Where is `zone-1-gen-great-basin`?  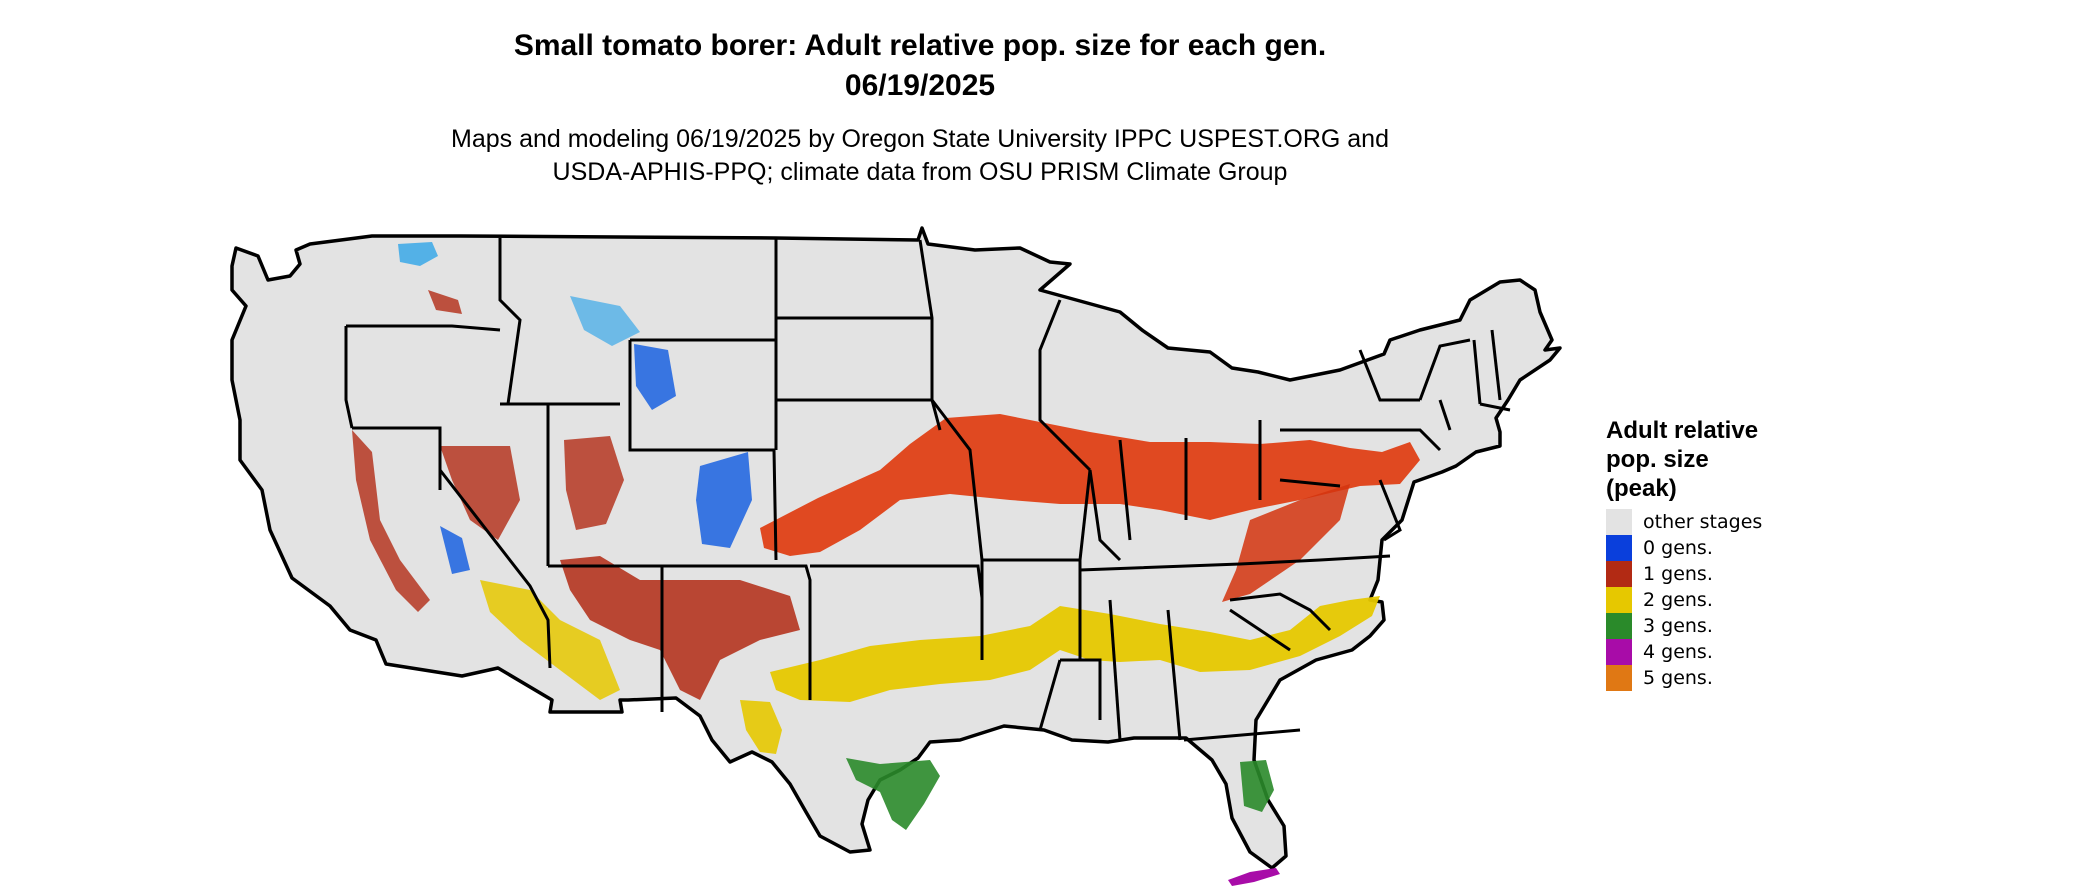 zone-1-gen-great-basin is located at coordinates (480, 493).